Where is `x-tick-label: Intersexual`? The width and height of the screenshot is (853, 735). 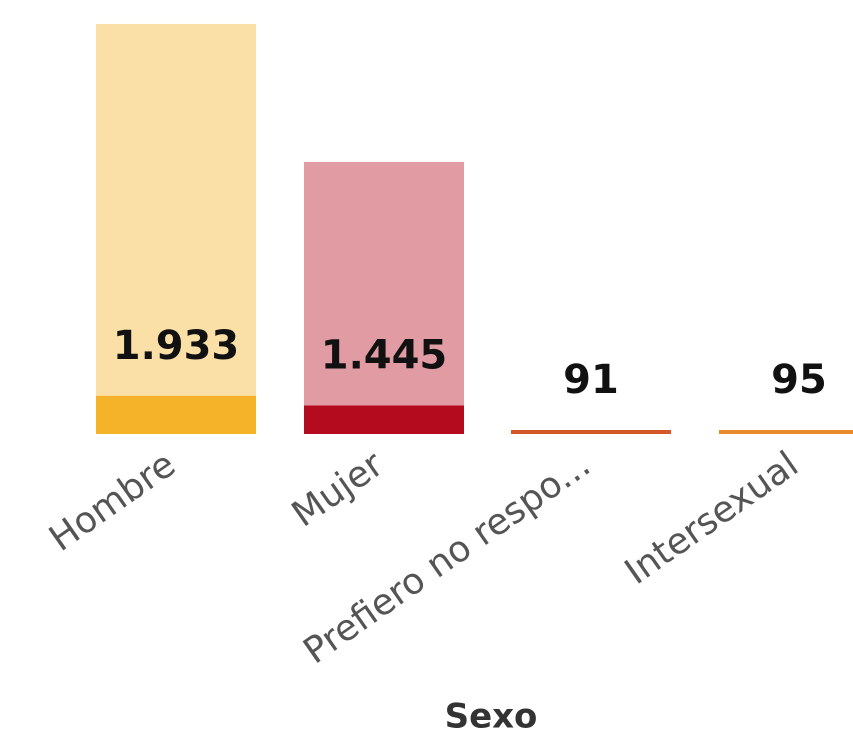
x-tick-label: Intersexual is located at coordinates (712, 518).